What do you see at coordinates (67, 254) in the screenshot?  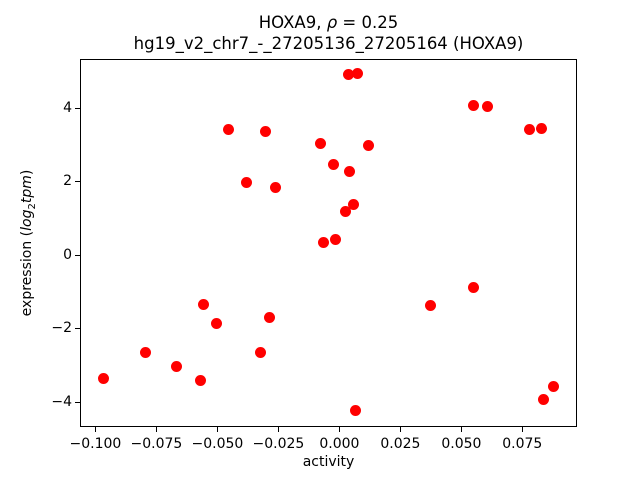 I see `y-tick-label: 0` at bounding box center [67, 254].